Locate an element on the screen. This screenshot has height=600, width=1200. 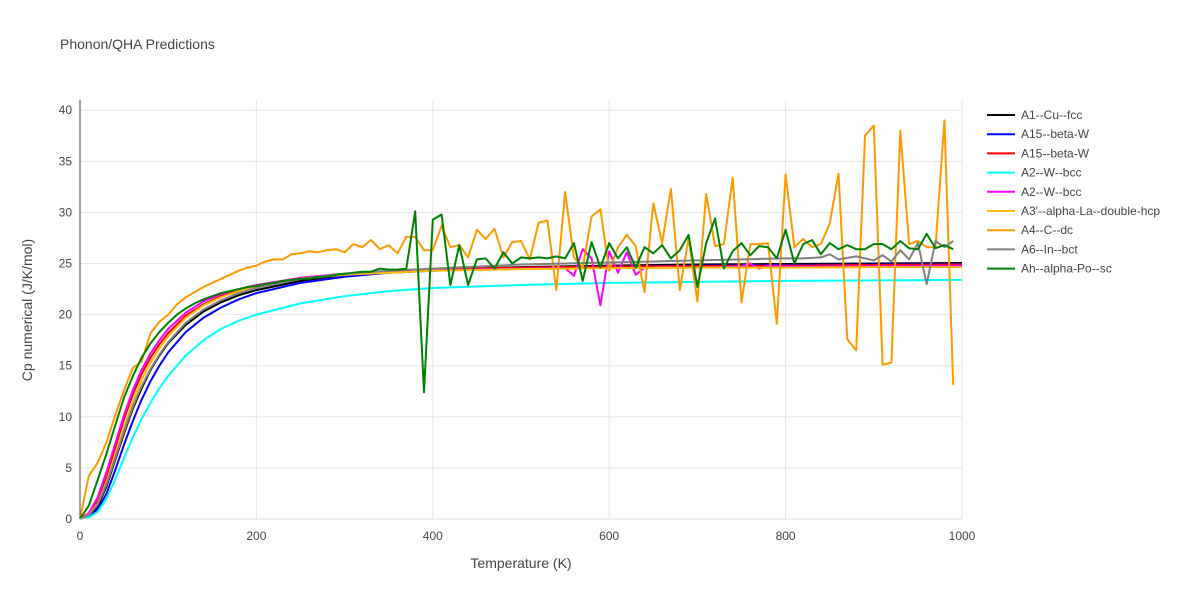
x-tick-label: 600 is located at coordinates (609, 536).